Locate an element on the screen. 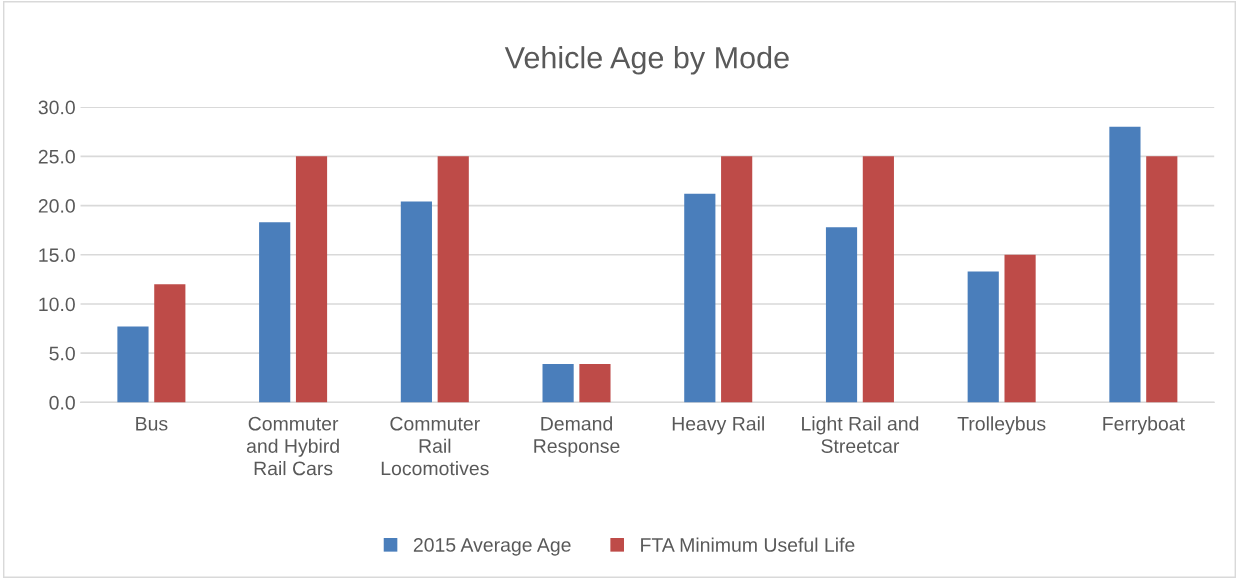 This screenshot has width=1239, height=579. y-tick-label: 30.0 is located at coordinates (56, 107).